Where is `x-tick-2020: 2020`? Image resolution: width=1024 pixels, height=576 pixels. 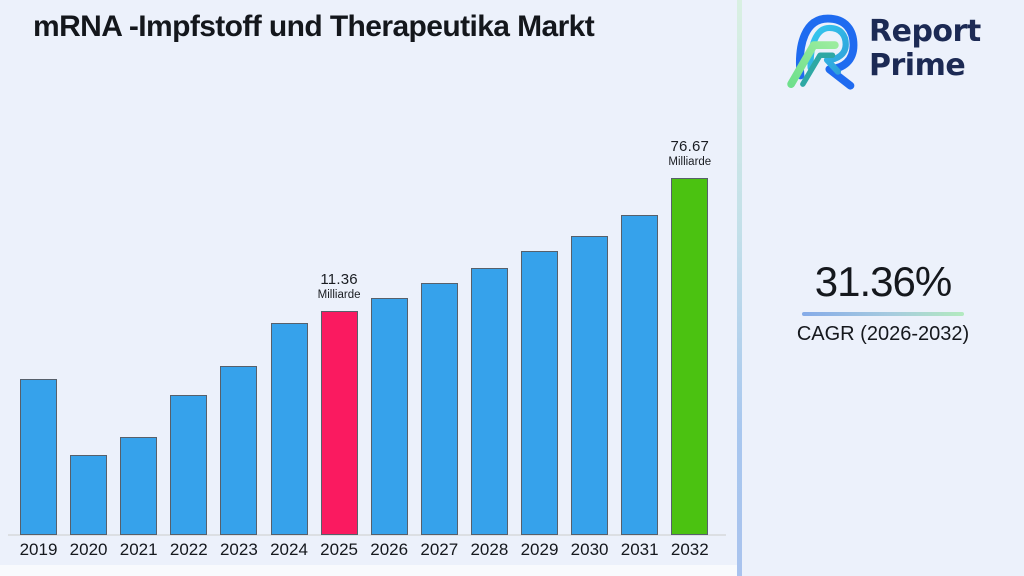 x-tick-2020: 2020 is located at coordinates (88, 549).